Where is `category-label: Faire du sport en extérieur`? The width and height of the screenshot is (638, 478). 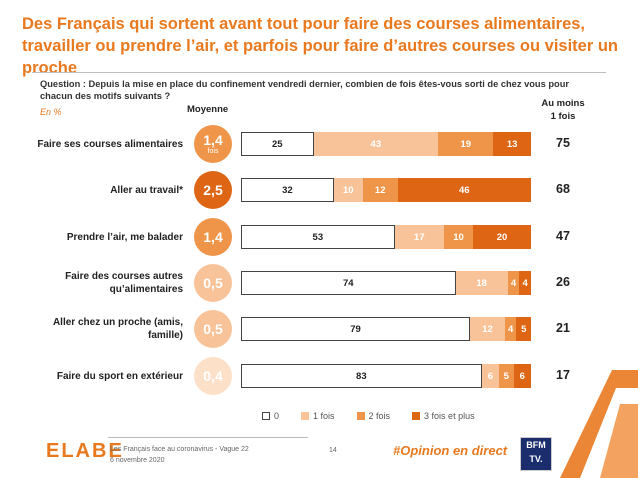
category-label: Faire du sport en extérieur is located at coordinates (119, 376).